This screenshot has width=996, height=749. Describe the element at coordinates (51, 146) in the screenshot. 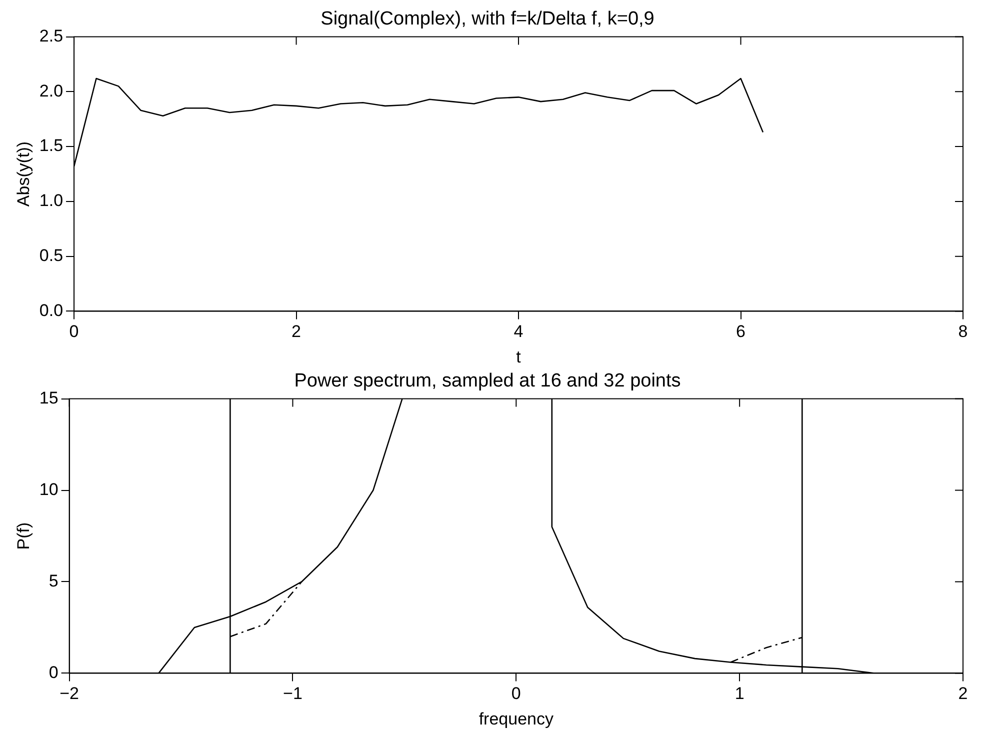

I see `y-tick-label: 1.5` at that location.